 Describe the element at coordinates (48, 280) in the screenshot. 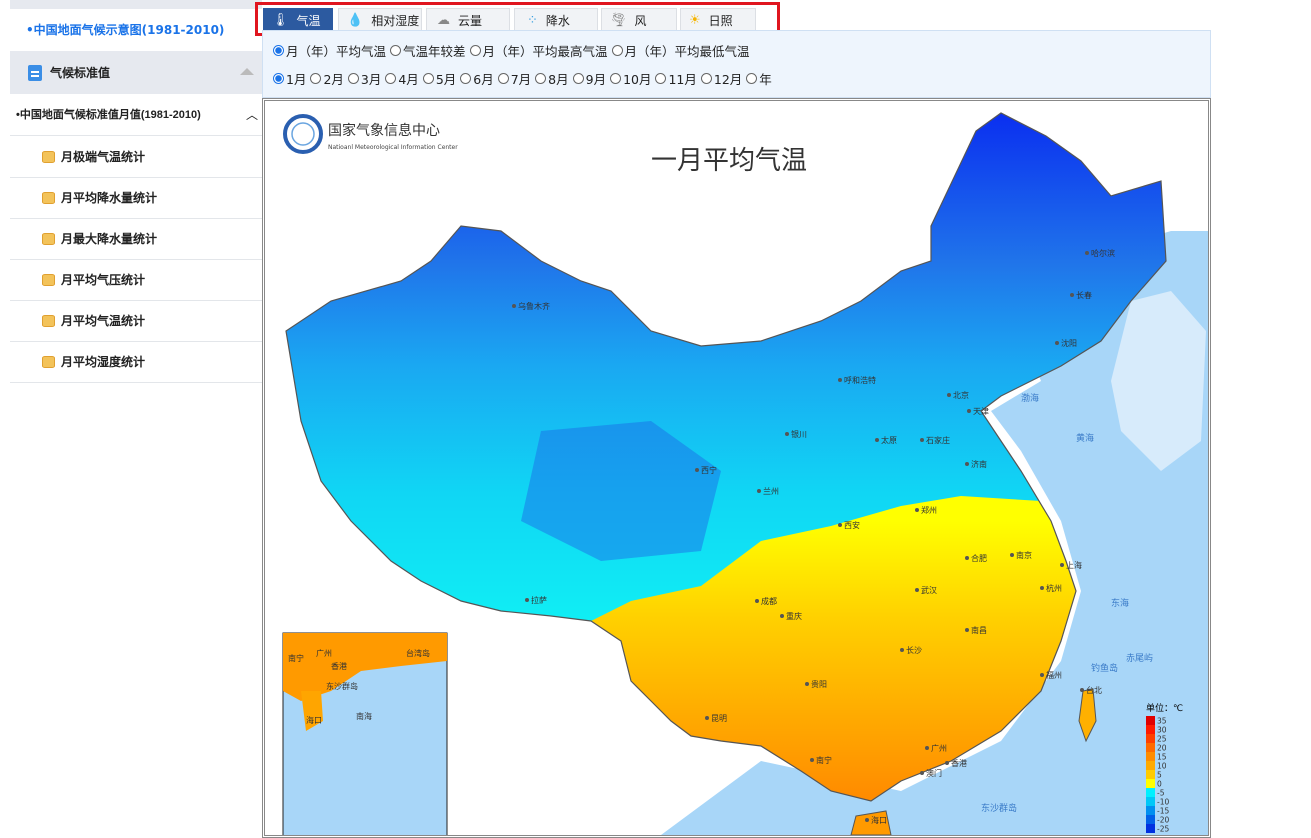

I see `database-icon` at that location.